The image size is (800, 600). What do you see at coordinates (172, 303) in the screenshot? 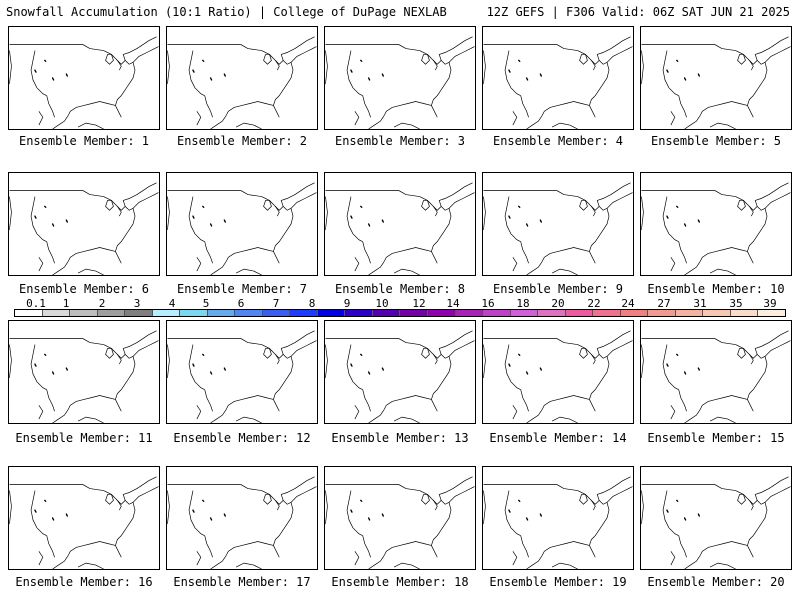
I see `colorbar-tick-label: 4` at bounding box center [172, 303].